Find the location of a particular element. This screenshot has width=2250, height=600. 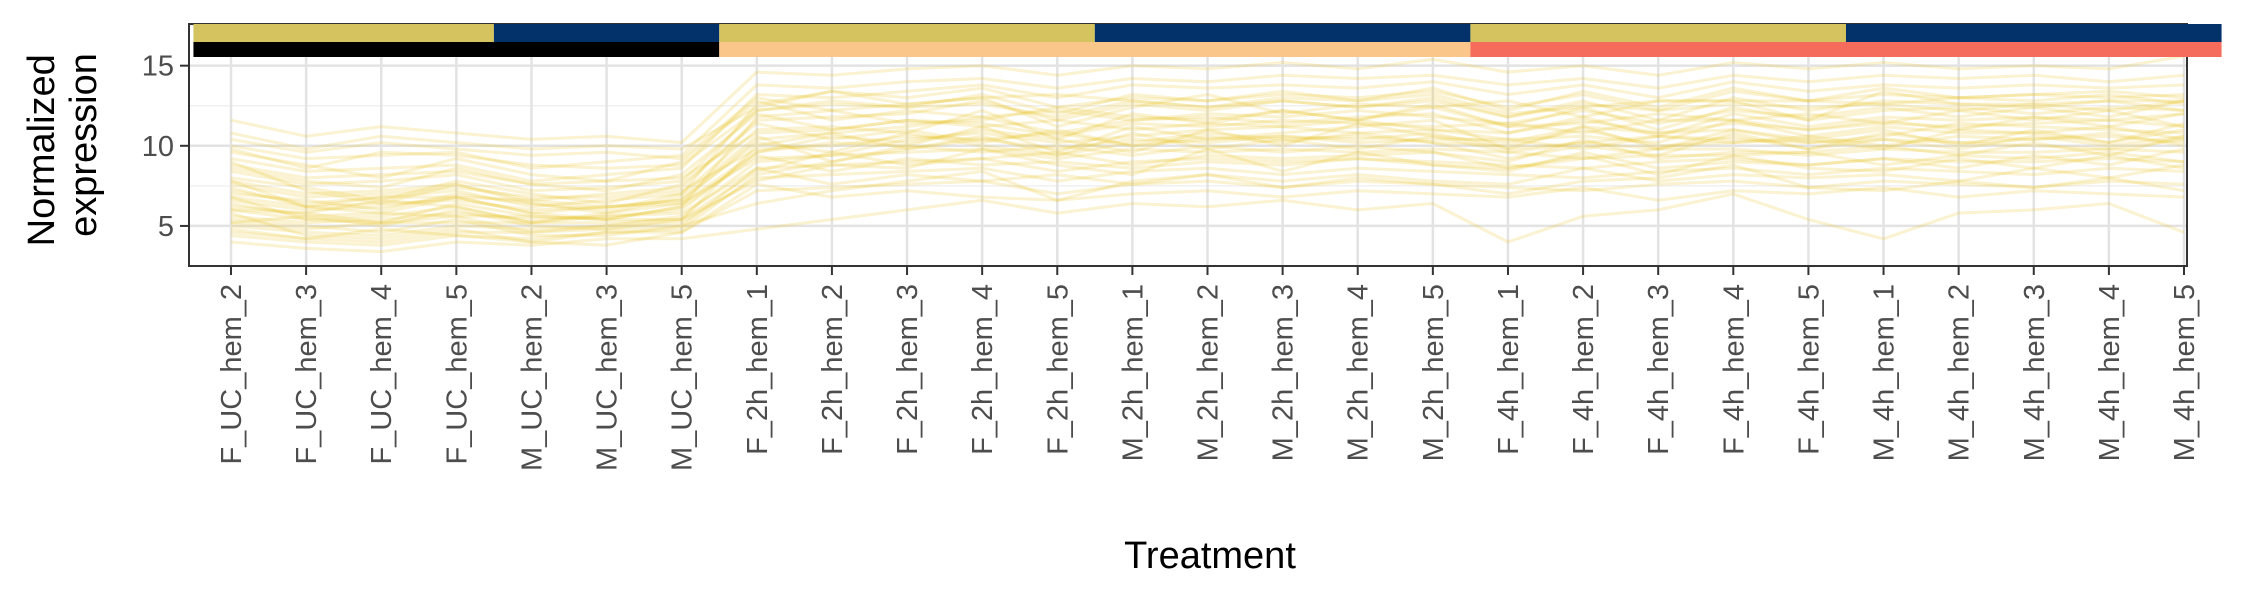

x-tick-label: M_4h_hem_1 is located at coordinates (1885, 372).